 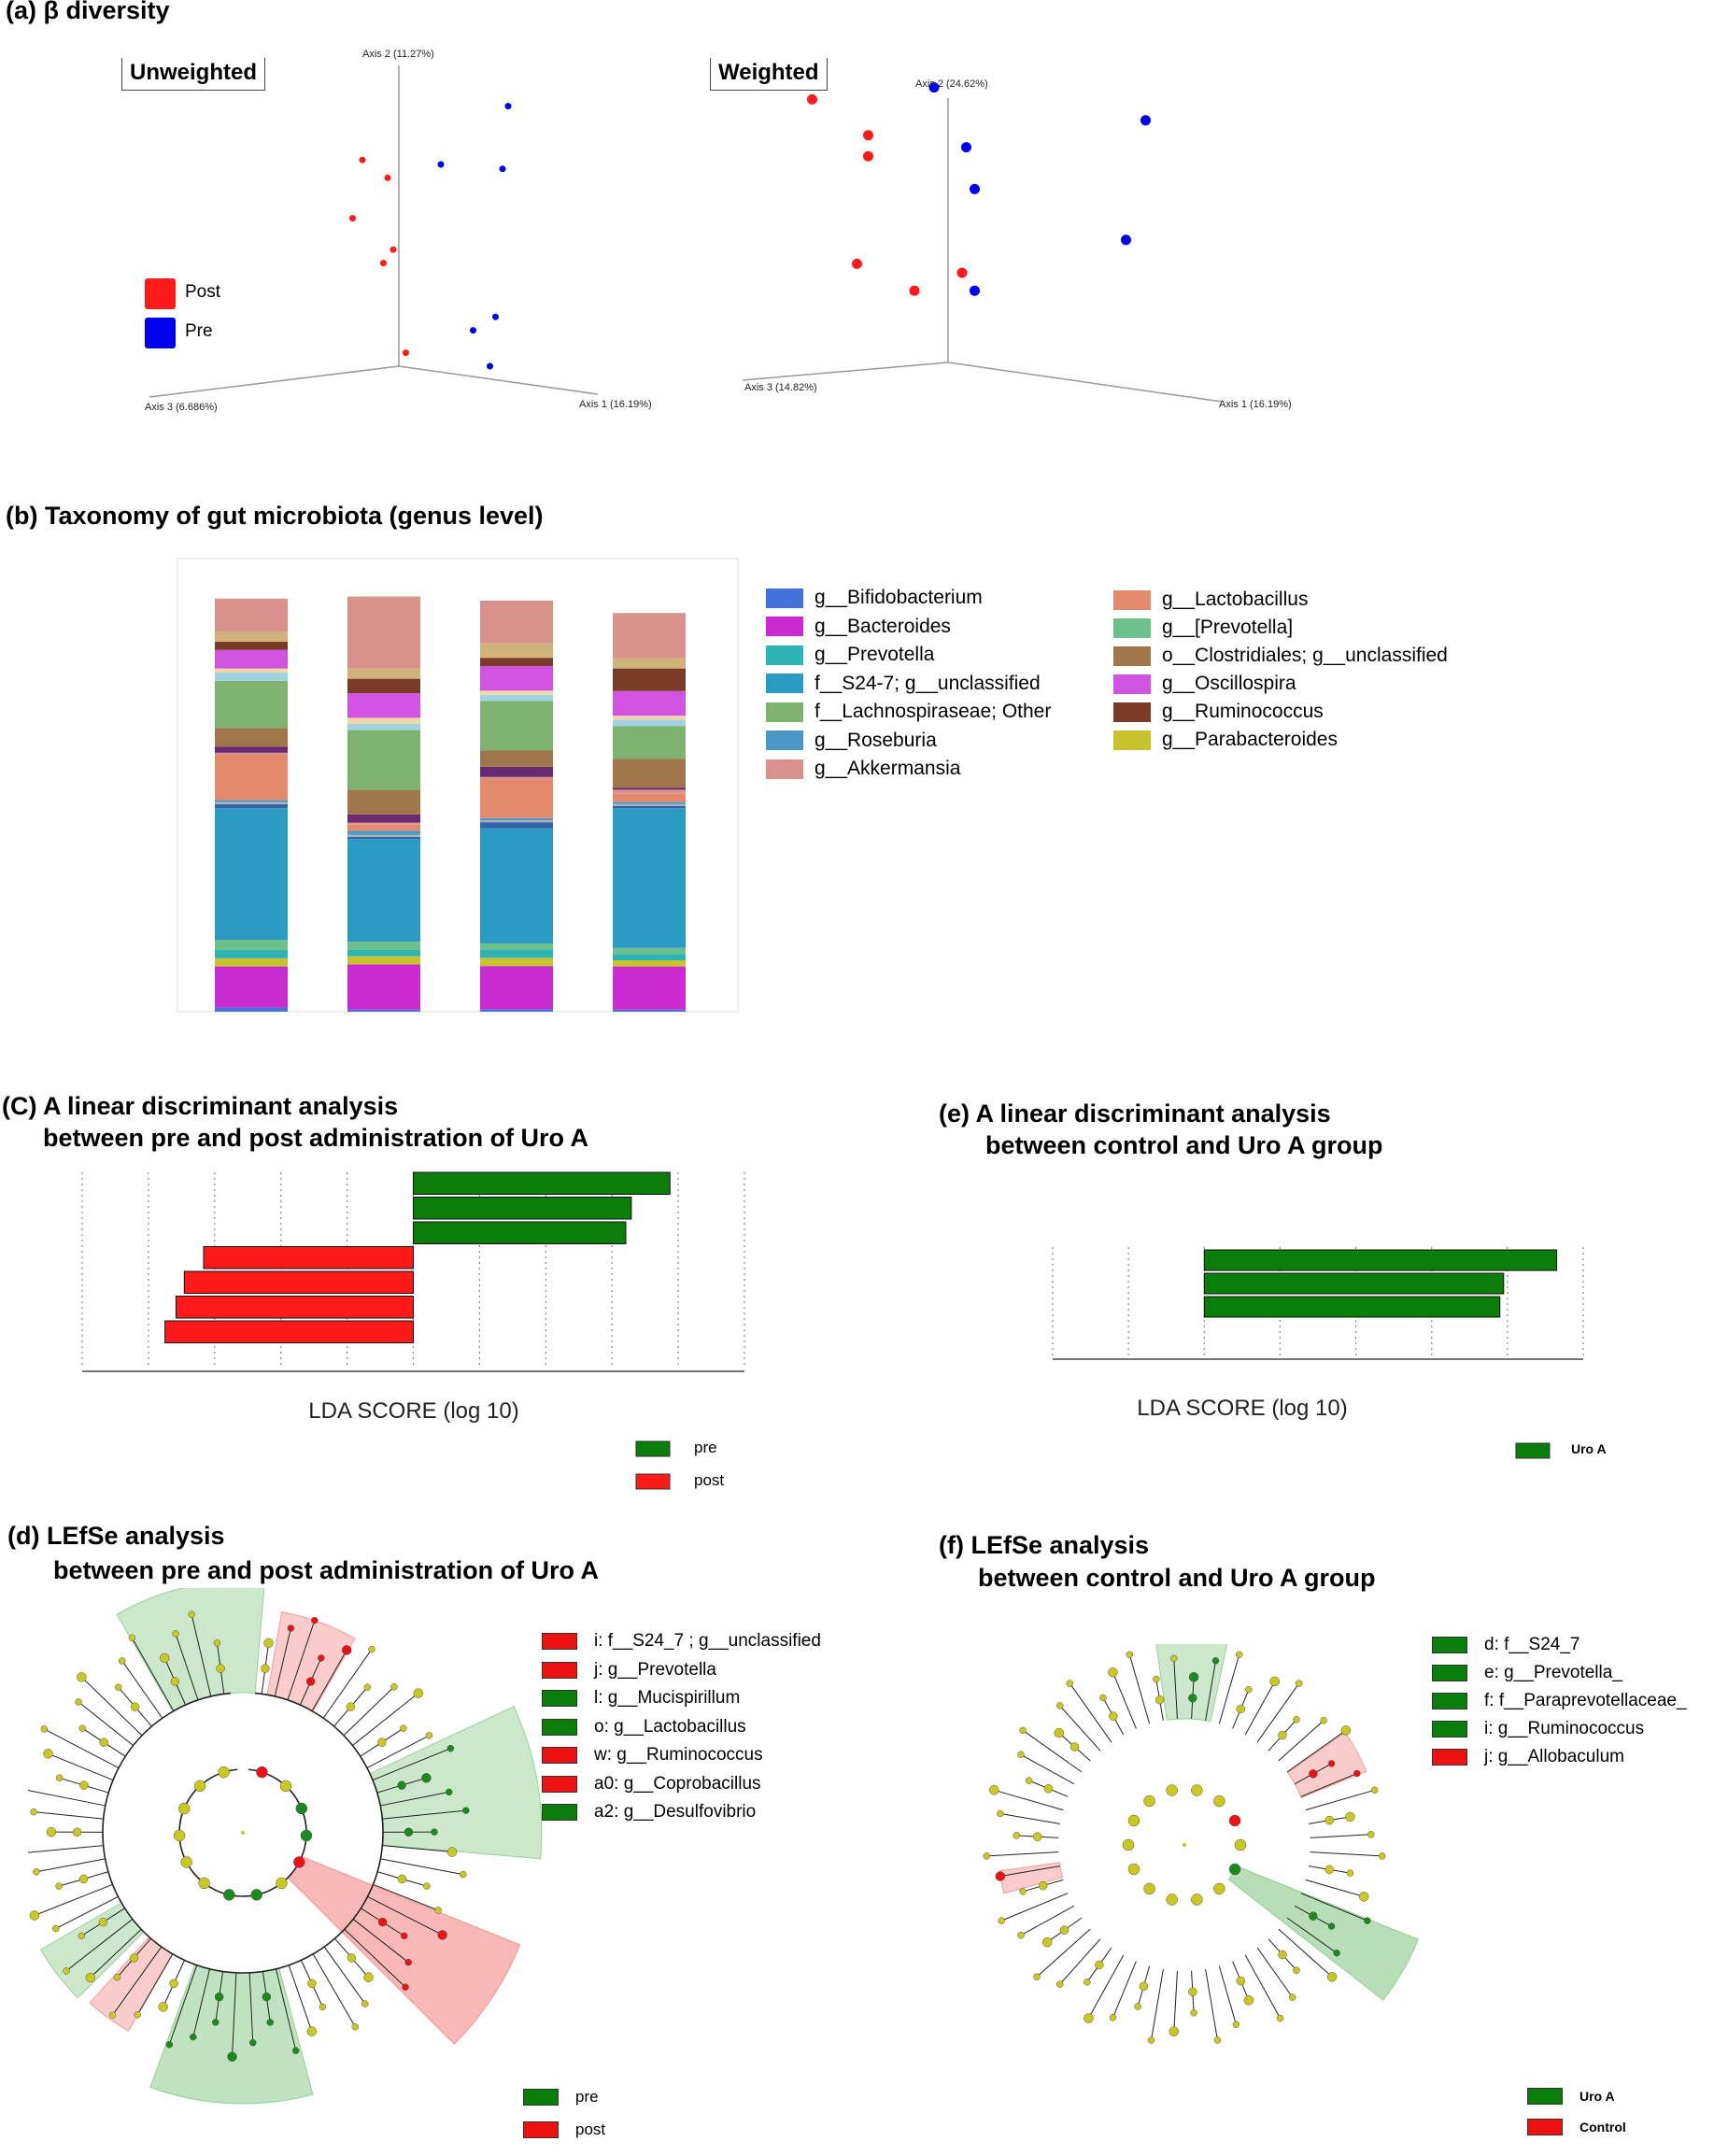 What do you see at coordinates (200, 1106) in the screenshot?
I see `panel-c-title-line1: (C) A linear discriminant analysis` at bounding box center [200, 1106].